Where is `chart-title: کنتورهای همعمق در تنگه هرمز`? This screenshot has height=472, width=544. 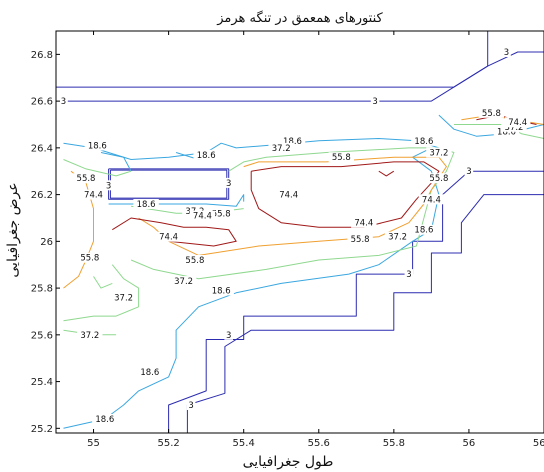 chart-title: کنتورهای همعمق در تنگه هرمز is located at coordinates (299, 18).